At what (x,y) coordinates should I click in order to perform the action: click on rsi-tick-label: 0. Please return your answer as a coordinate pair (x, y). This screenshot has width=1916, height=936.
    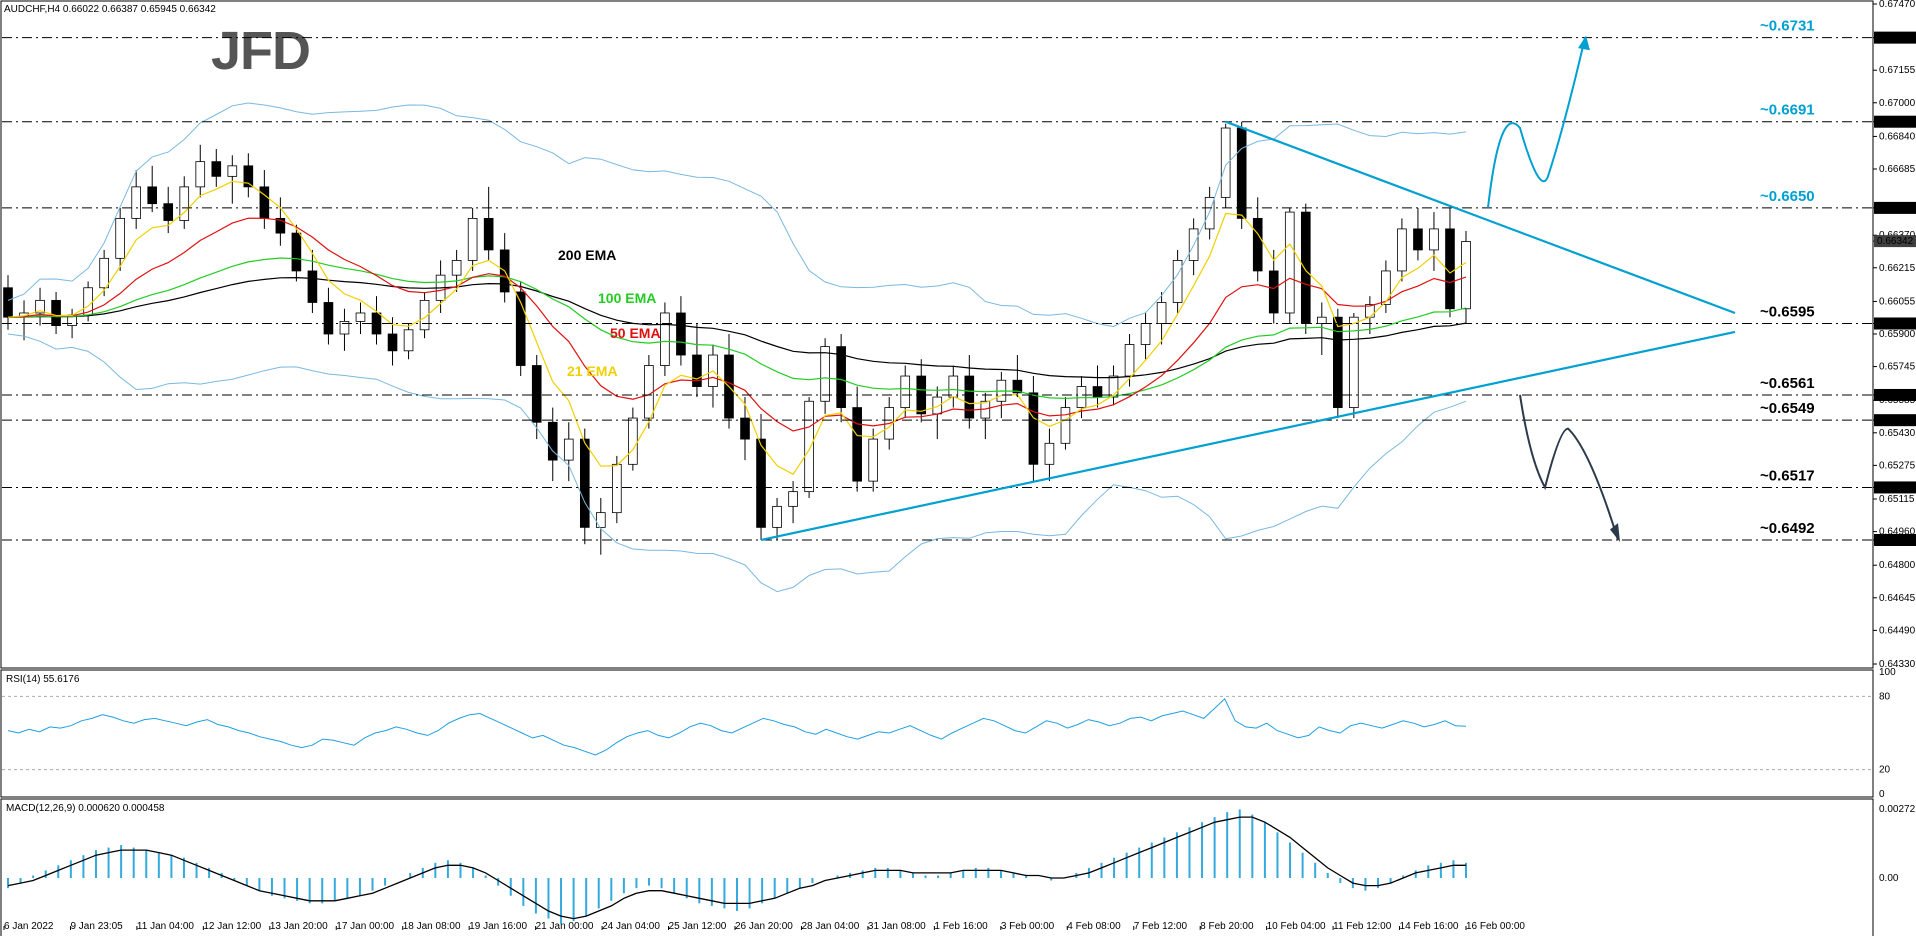
    Looking at the image, I should click on (1882, 794).